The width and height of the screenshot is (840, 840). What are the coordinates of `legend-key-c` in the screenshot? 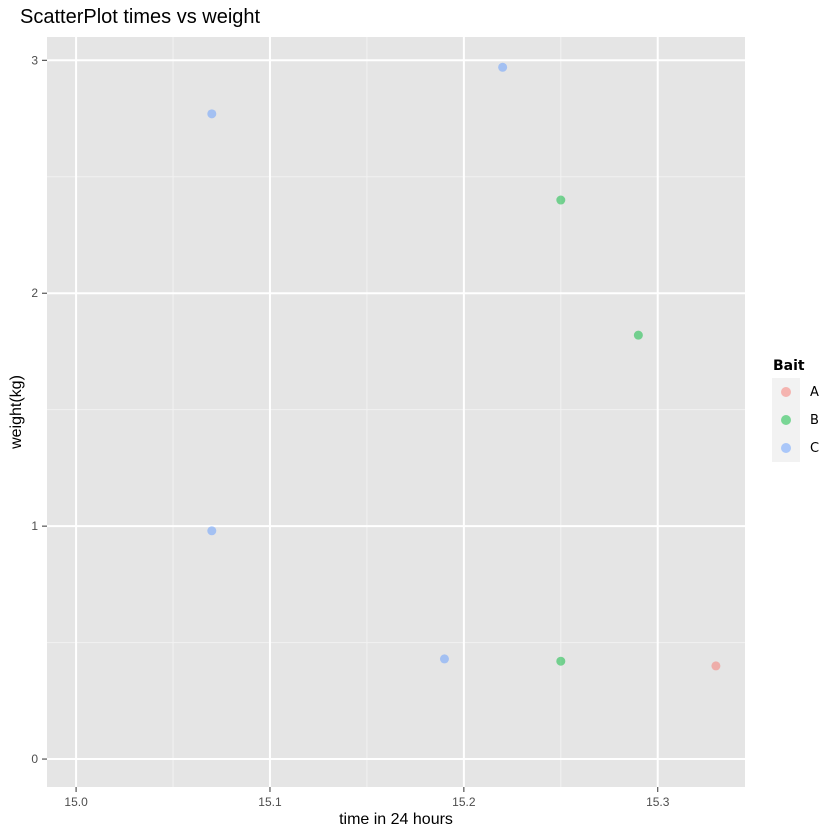 It's located at (786, 448).